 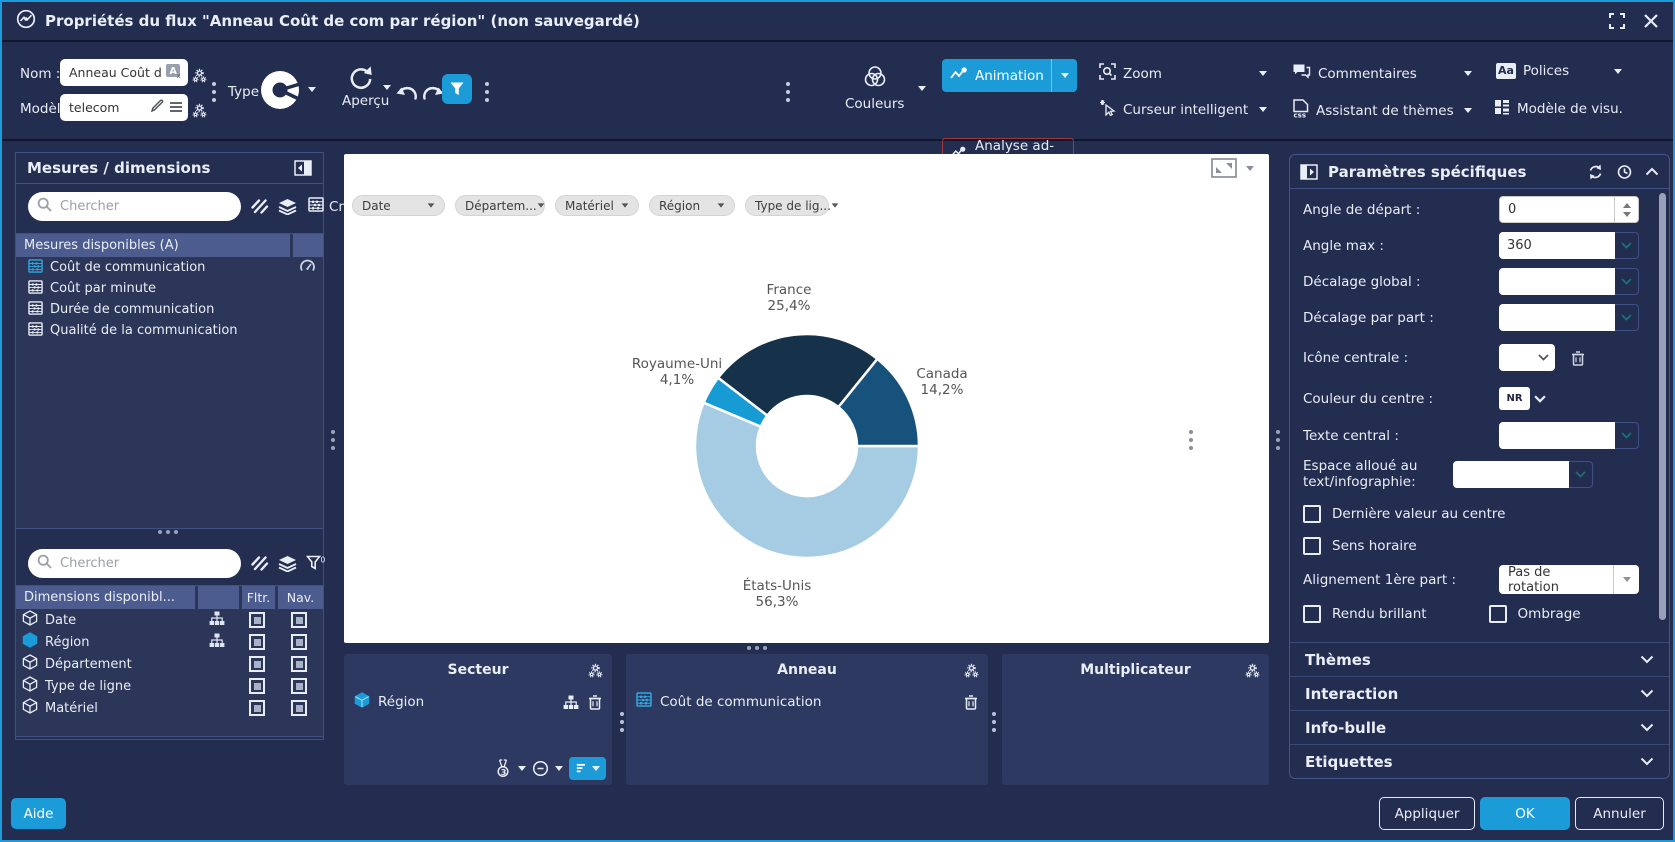 What do you see at coordinates (1540, 399) in the screenshot?
I see `color-chevron-icon` at bounding box center [1540, 399].